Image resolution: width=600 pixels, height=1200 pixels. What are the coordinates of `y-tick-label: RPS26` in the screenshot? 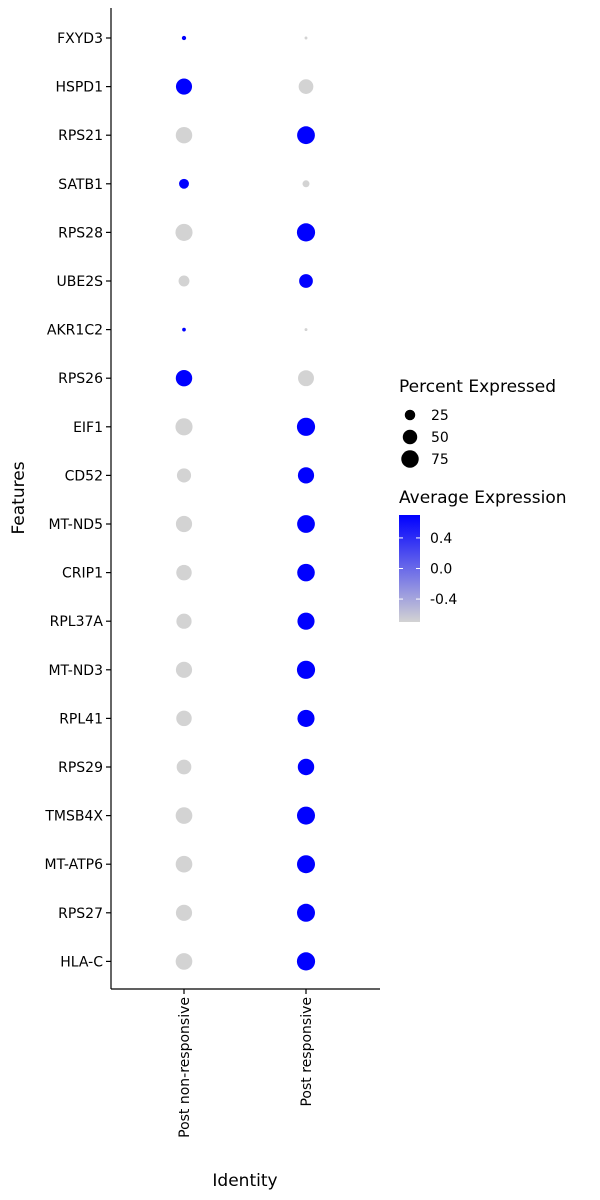 It's located at (80, 379).